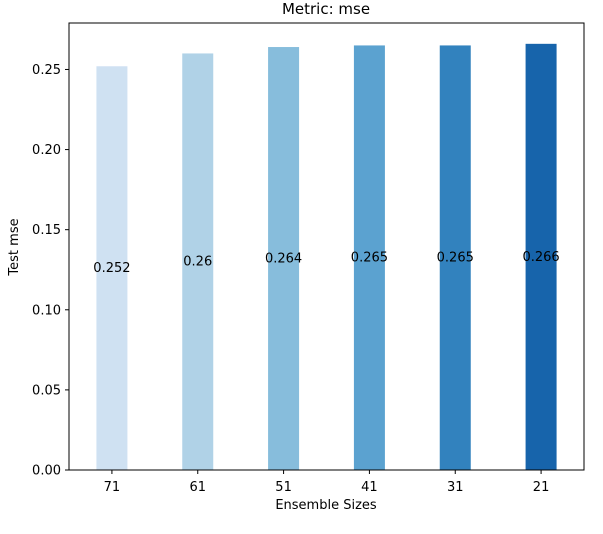  I want to click on value-label-51: 0.264, so click(283, 259).